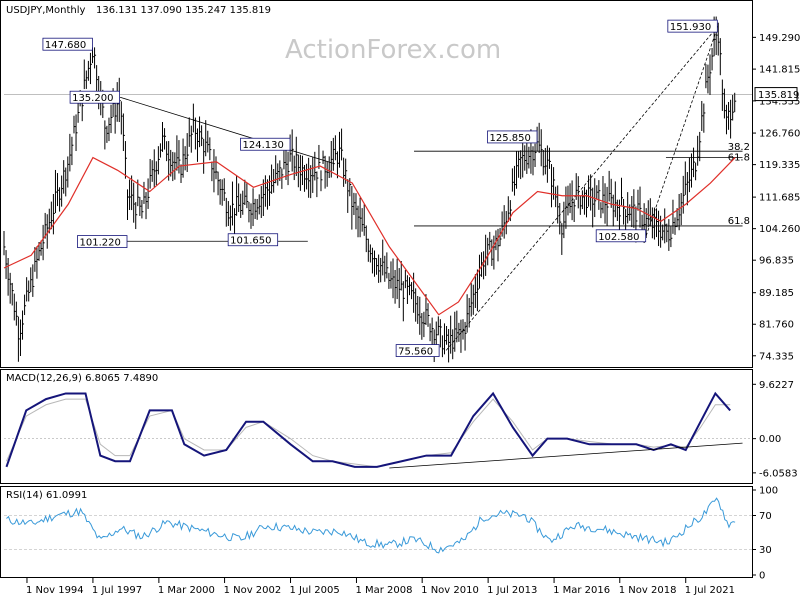  What do you see at coordinates (46, 495) in the screenshot?
I see `rsi-label: RSI(14) 61.0991` at bounding box center [46, 495].